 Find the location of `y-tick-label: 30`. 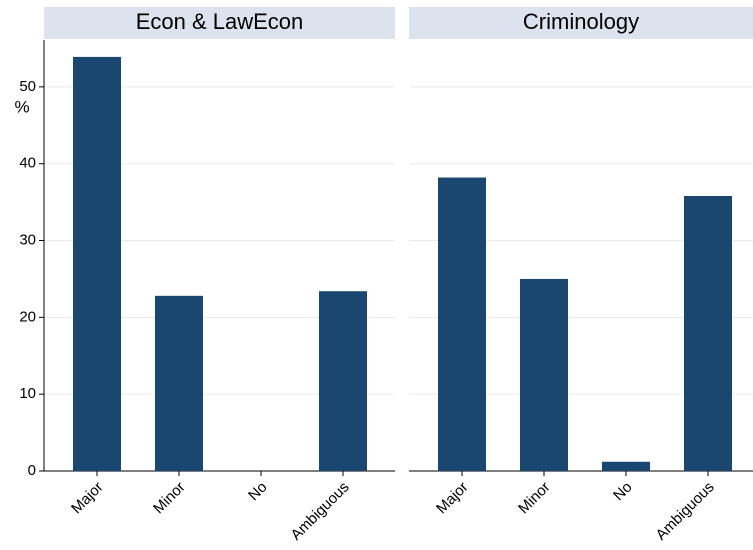

y-tick-label: 30 is located at coordinates (27, 239).